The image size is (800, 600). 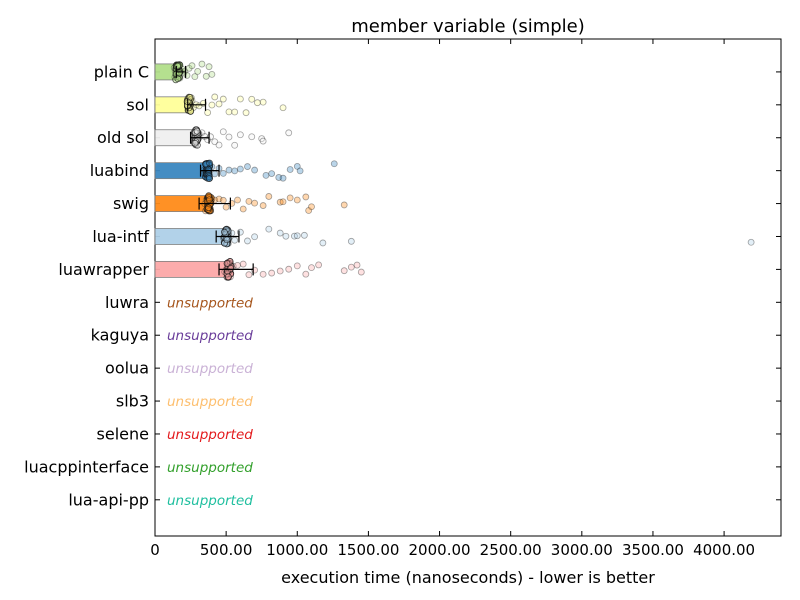 What do you see at coordinates (127, 368) in the screenshot?
I see `category-label: oolua` at bounding box center [127, 368].